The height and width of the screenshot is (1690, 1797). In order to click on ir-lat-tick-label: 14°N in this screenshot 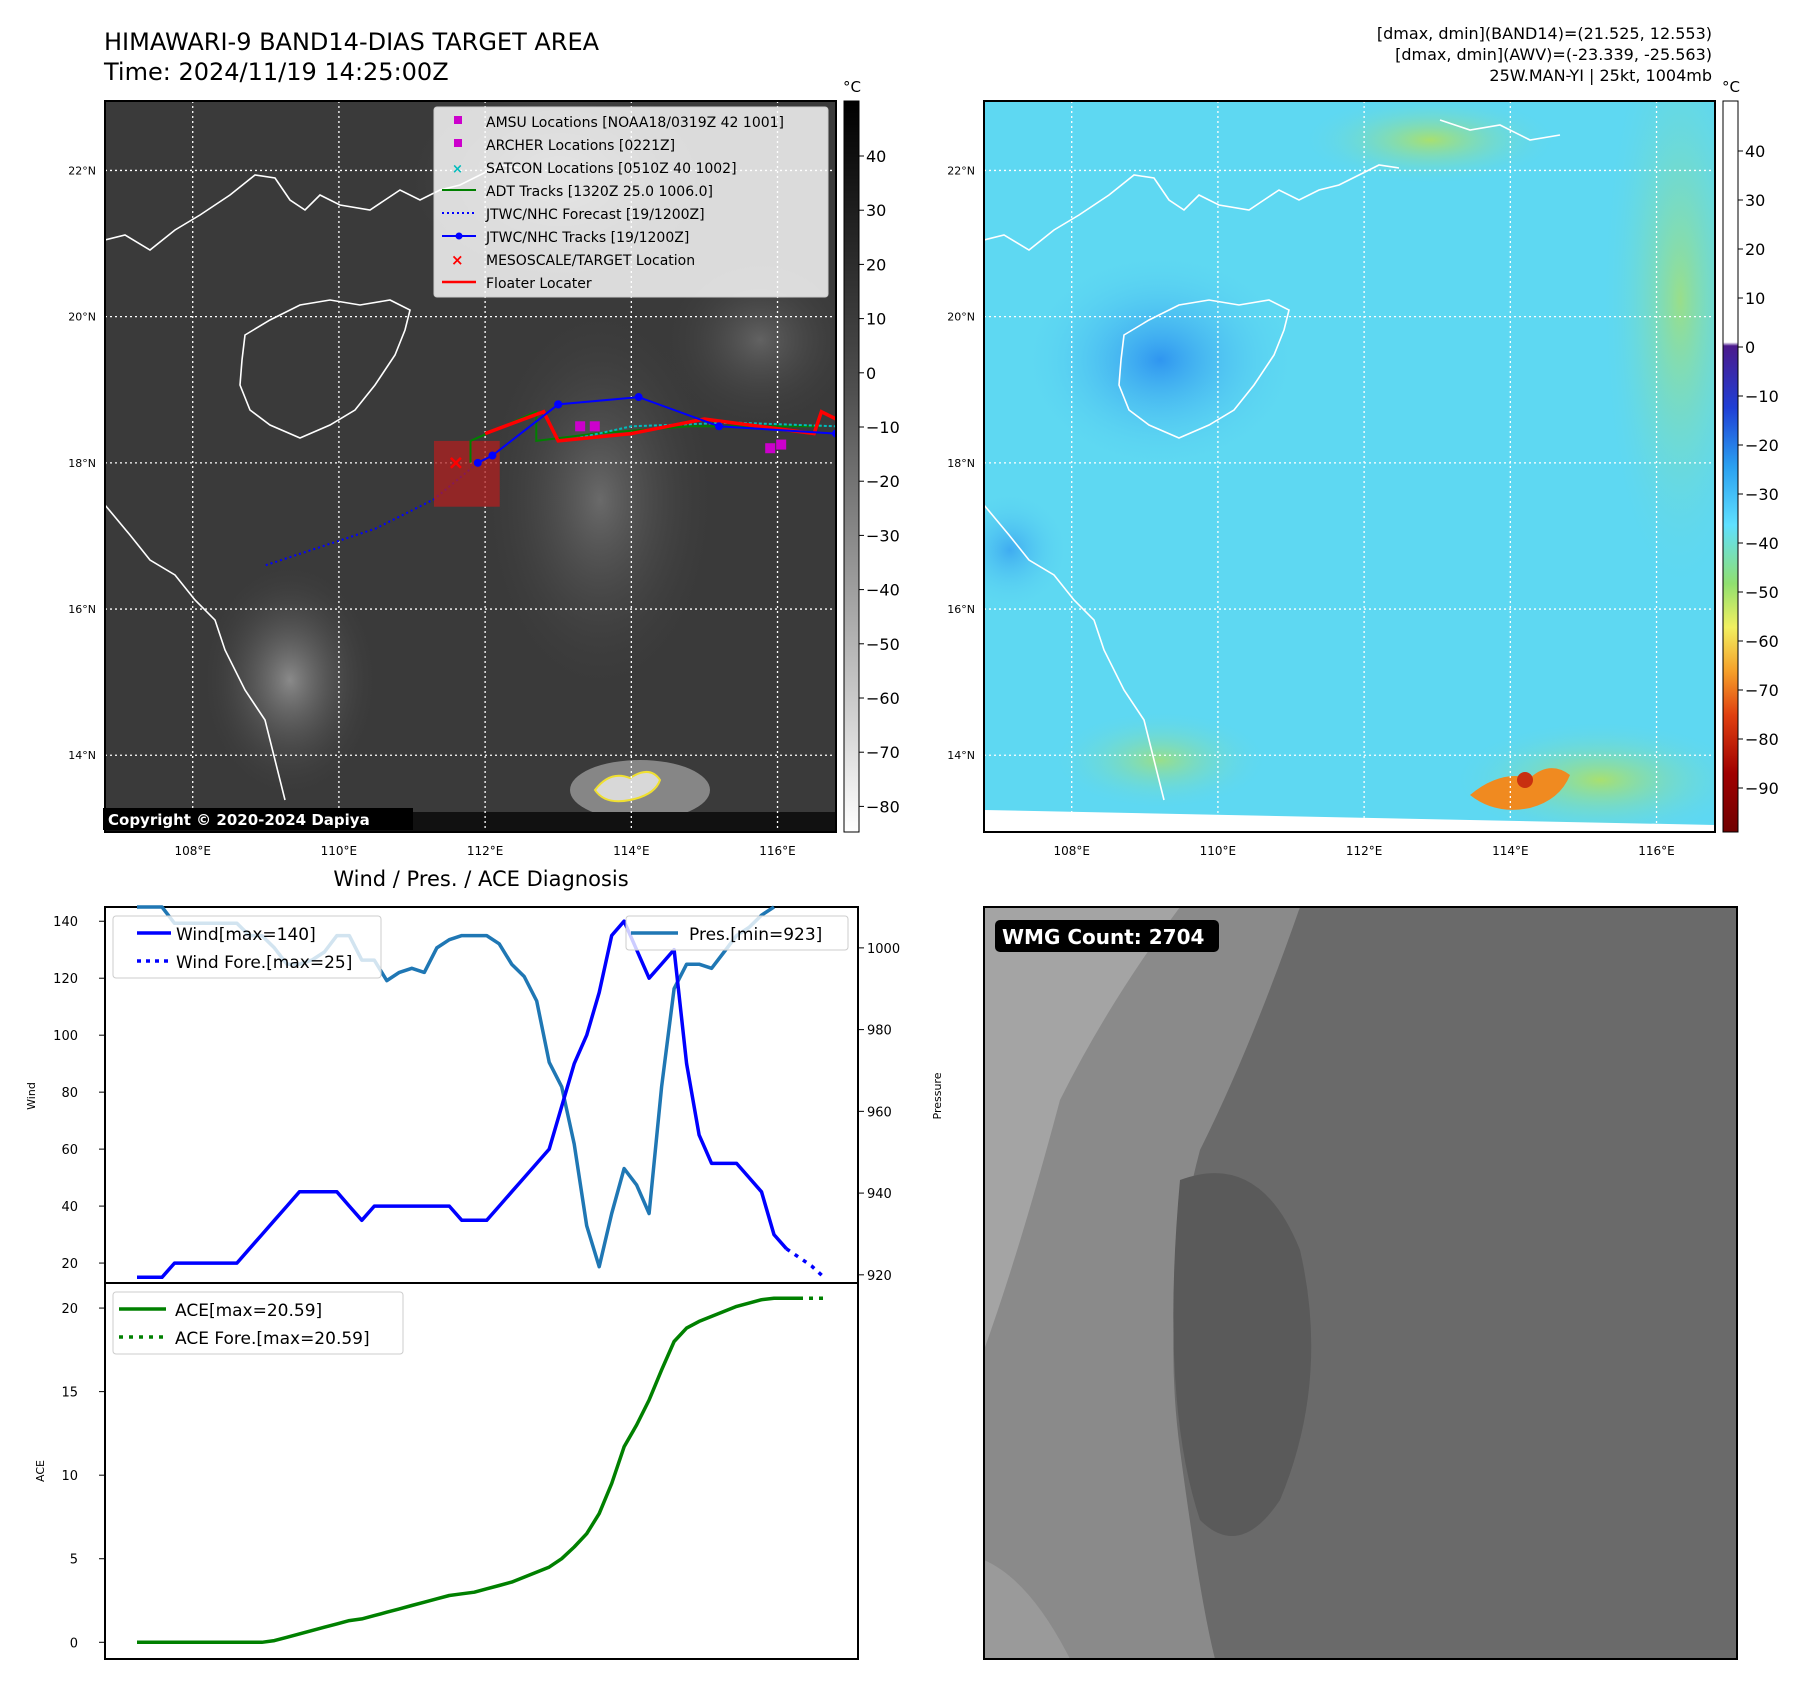, I will do `click(82, 755)`.